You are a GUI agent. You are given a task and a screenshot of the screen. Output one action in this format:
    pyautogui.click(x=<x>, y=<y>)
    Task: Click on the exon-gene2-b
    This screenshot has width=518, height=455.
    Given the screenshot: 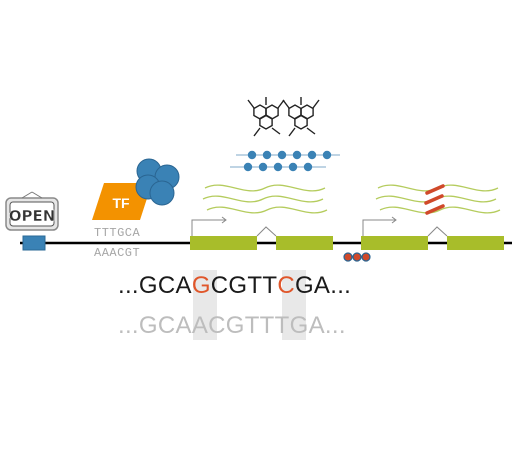 What is the action you would take?
    pyautogui.click(x=475, y=243)
    